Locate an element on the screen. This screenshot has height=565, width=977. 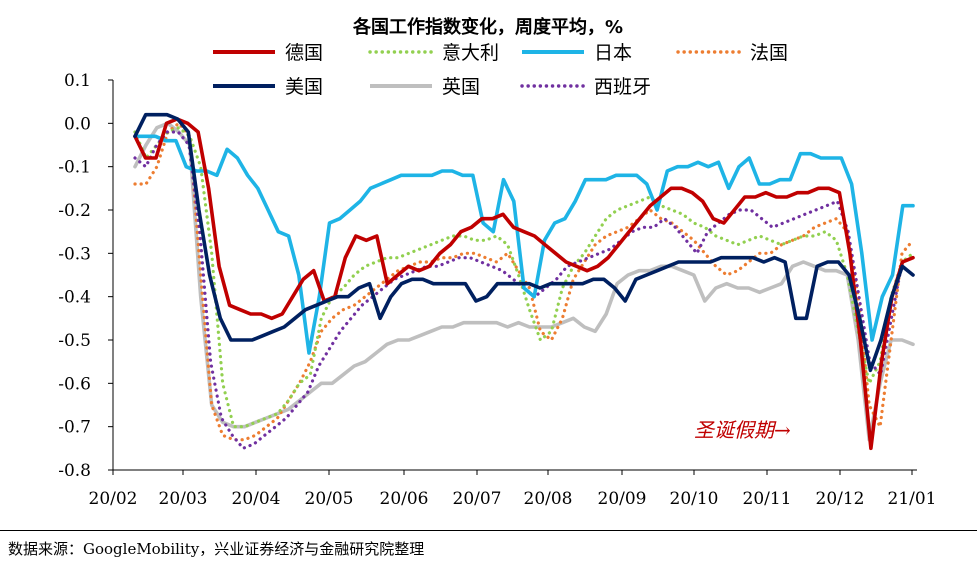
x-tick-label: 20/09 is located at coordinates (622, 499).